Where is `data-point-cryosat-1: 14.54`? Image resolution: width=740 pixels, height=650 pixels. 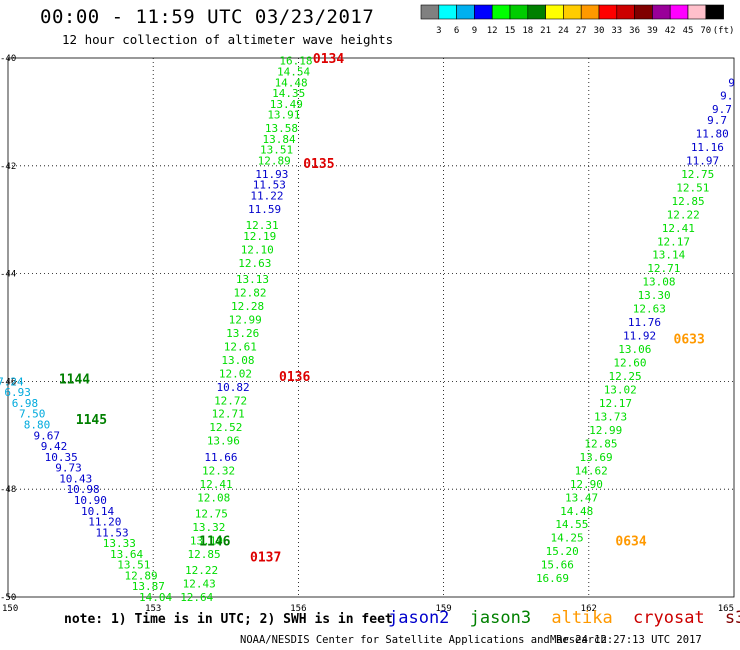 data-point-cryosat-1: 14.54 is located at coordinates (293, 71).